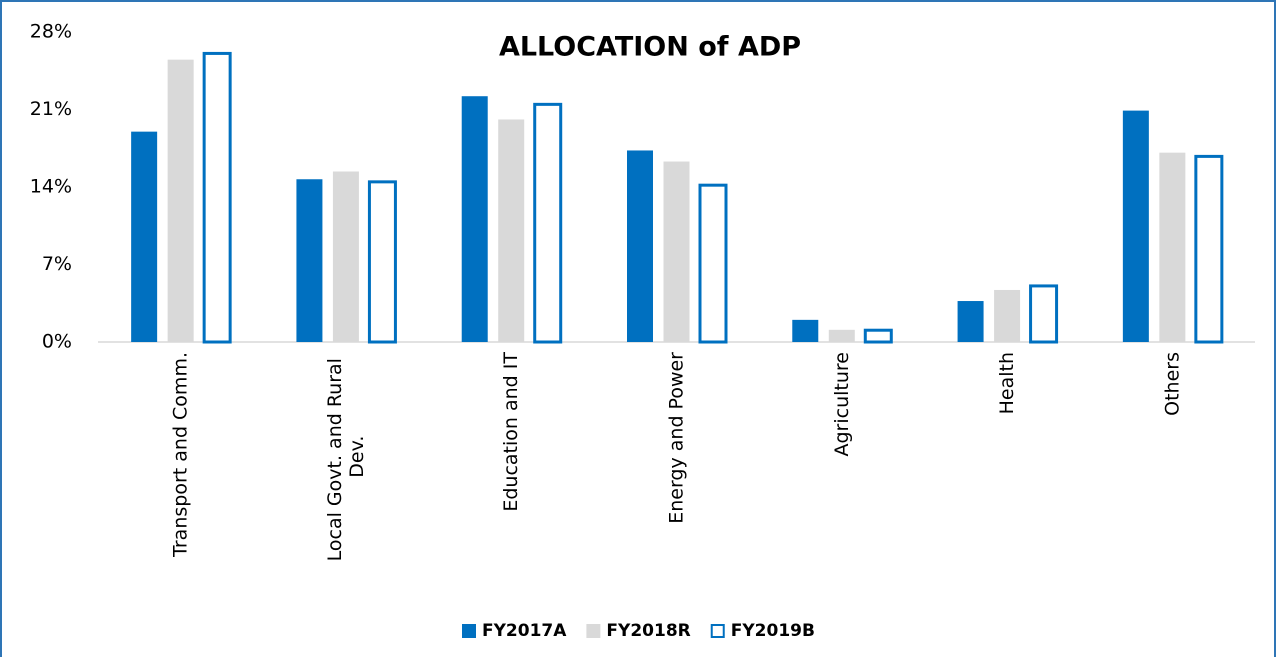 Image resolution: width=1276 pixels, height=657 pixels. Describe the element at coordinates (650, 47) in the screenshot. I see `chart-title: ALLOCATION of ADP` at that location.